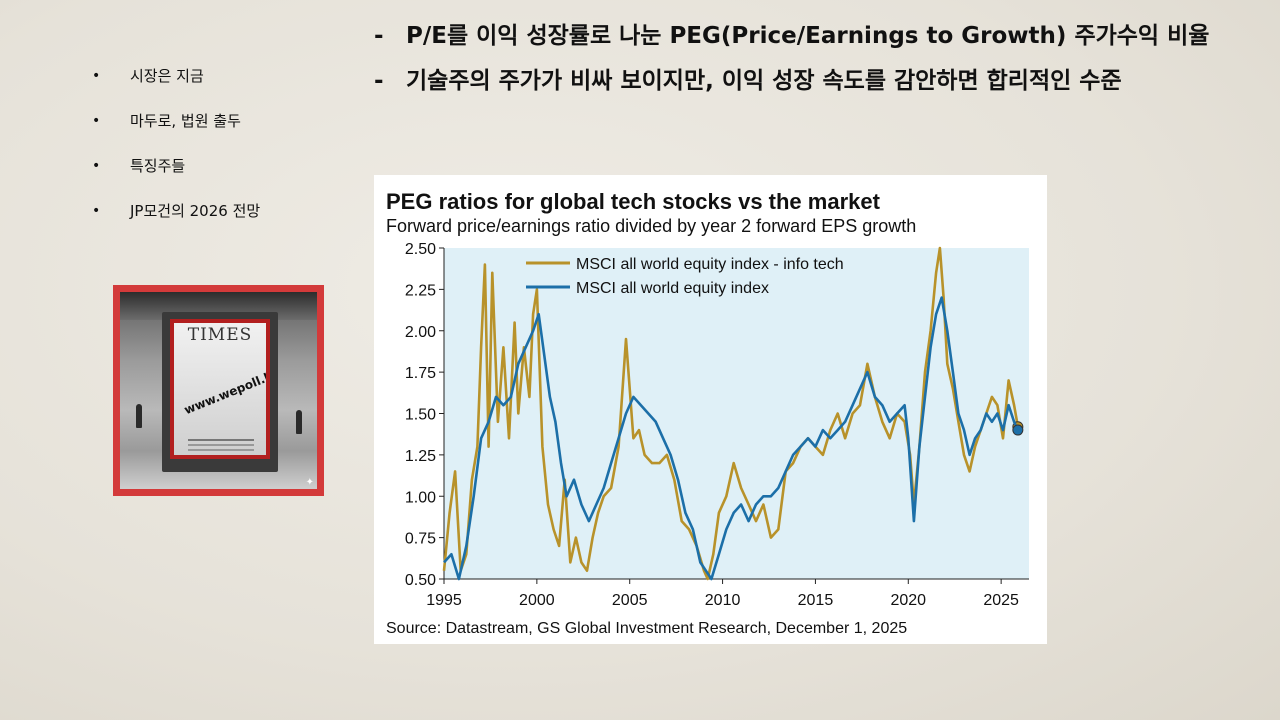  Describe the element at coordinates (158, 166) in the screenshot. I see `agenda-item-label: 특징주들` at that location.